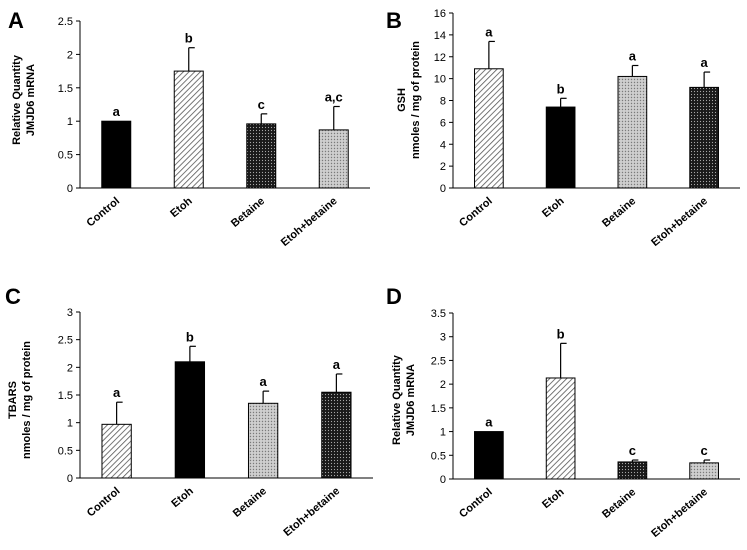 This screenshot has height=550, width=747. I want to click on y-tick-label: 10, so click(440, 80).